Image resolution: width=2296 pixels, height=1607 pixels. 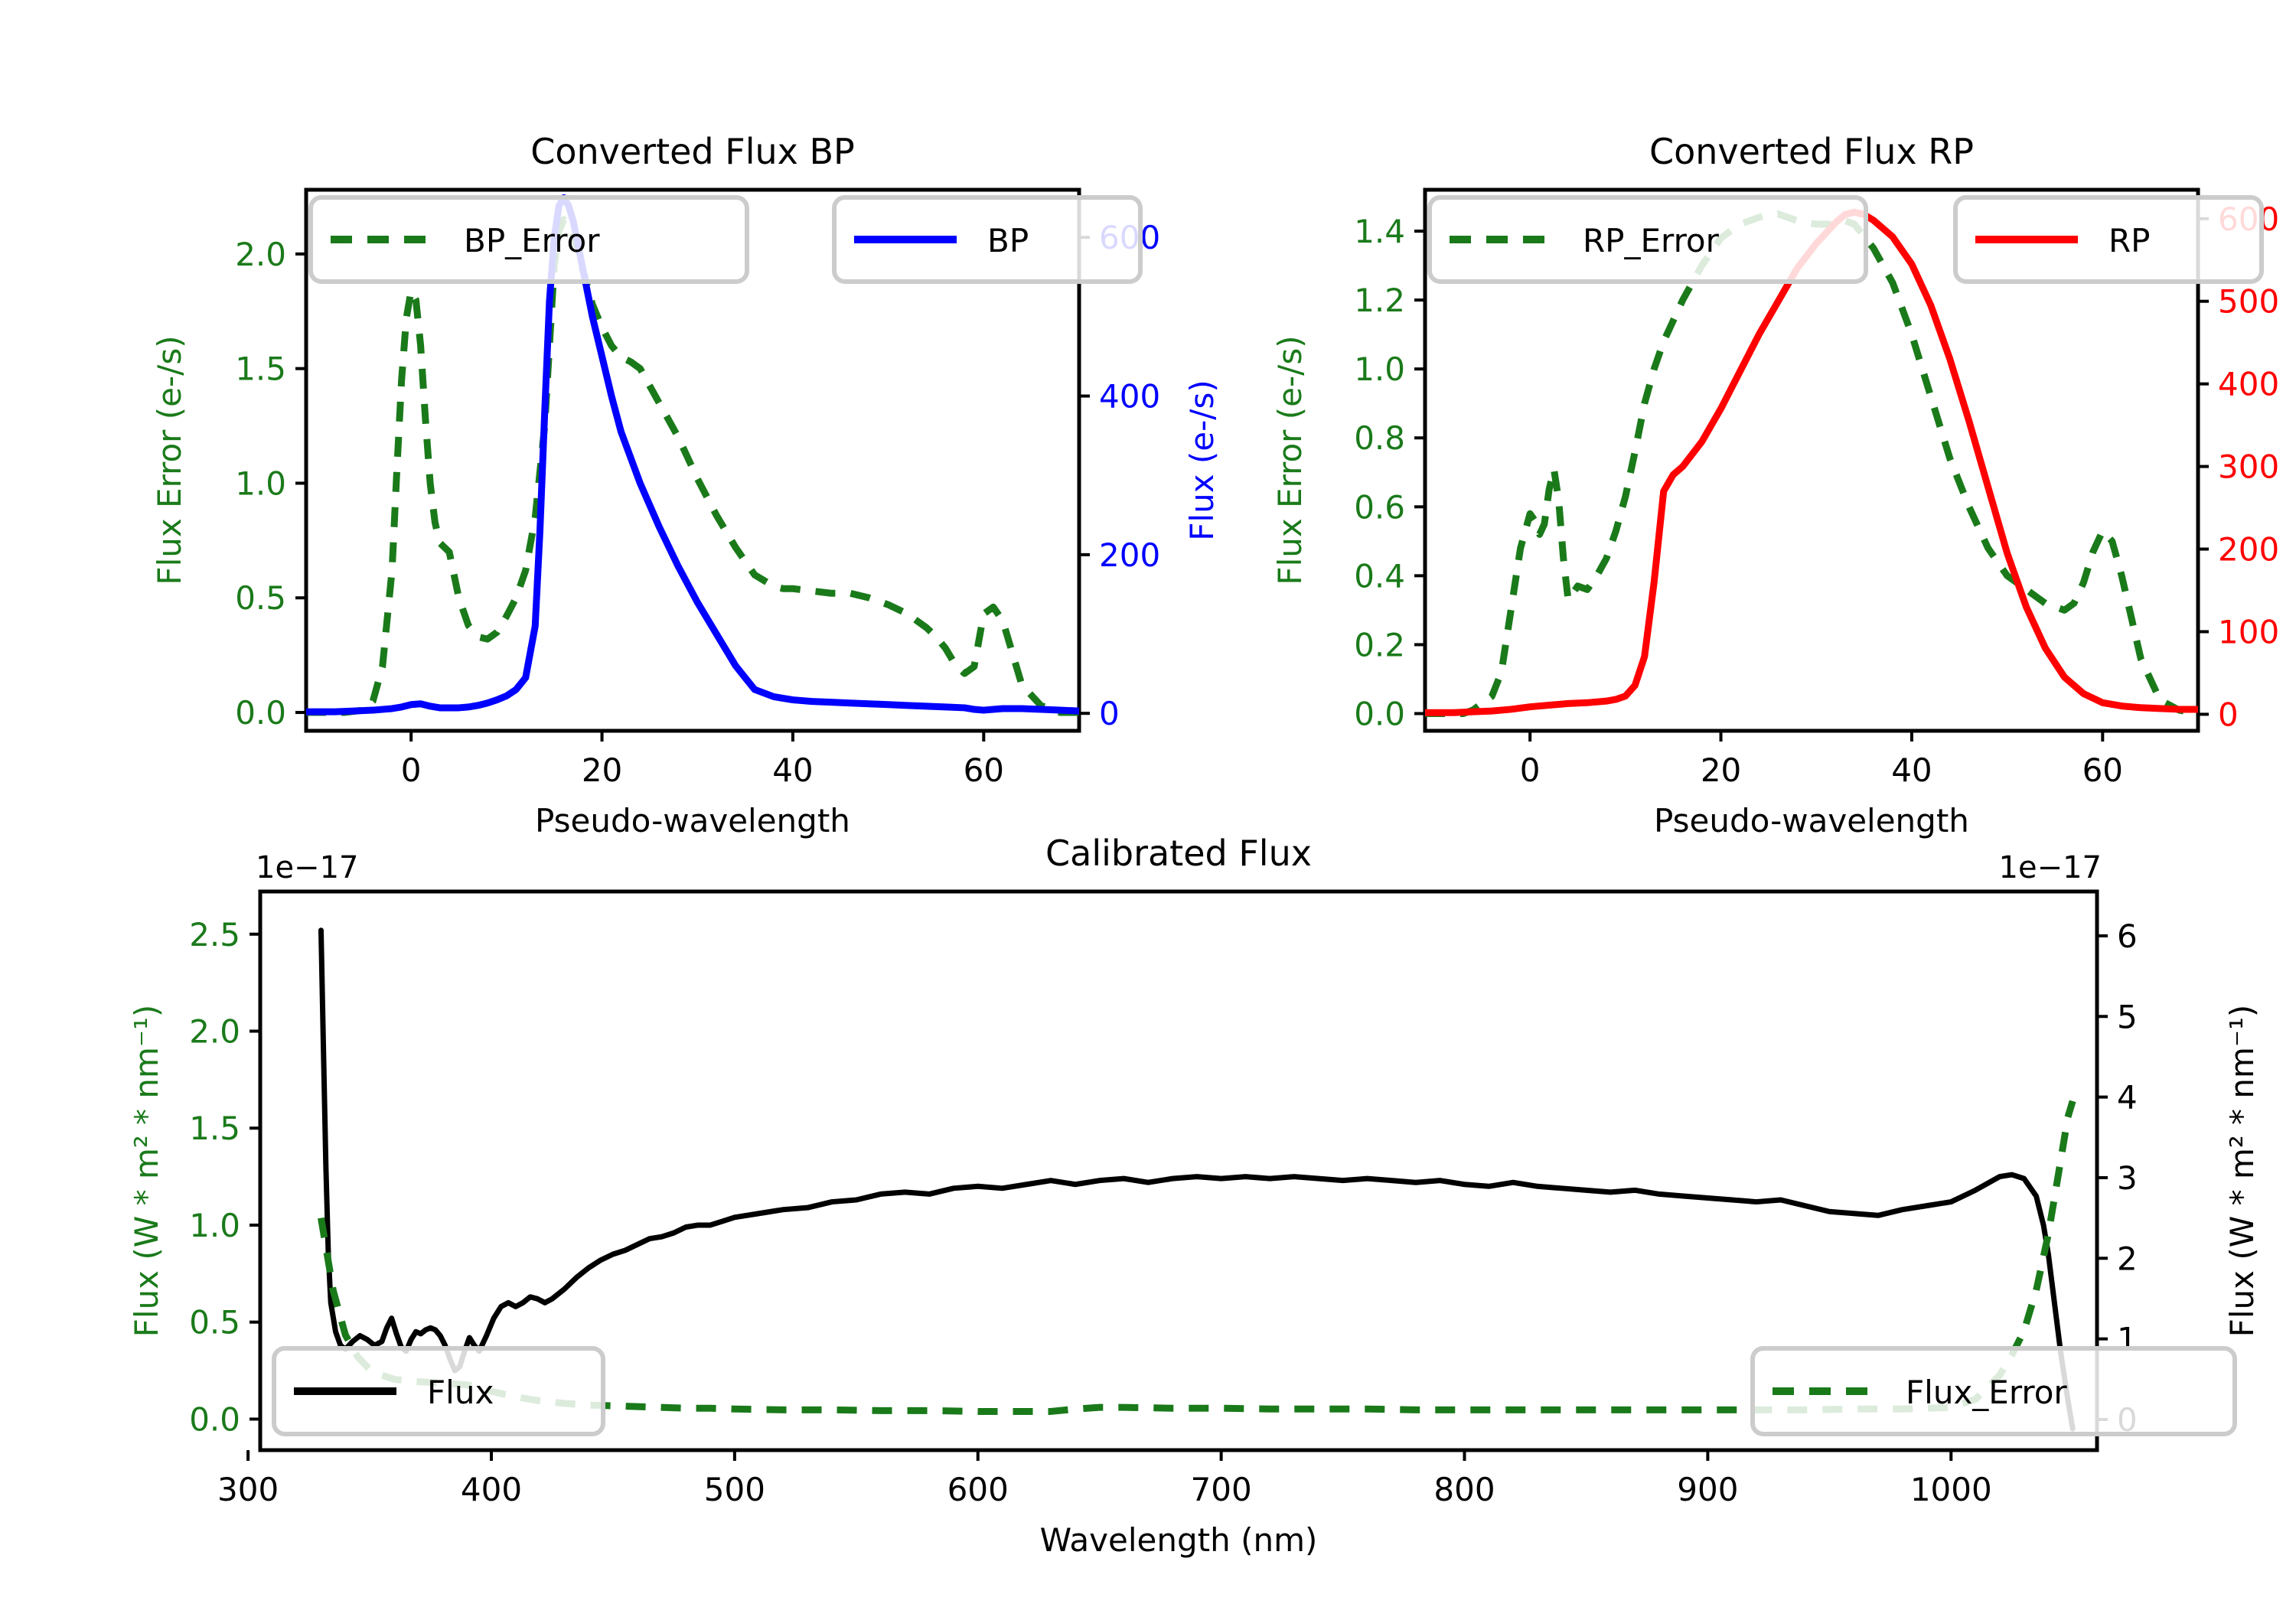 I want to click on series-group-rp, so click(x=1811, y=463).